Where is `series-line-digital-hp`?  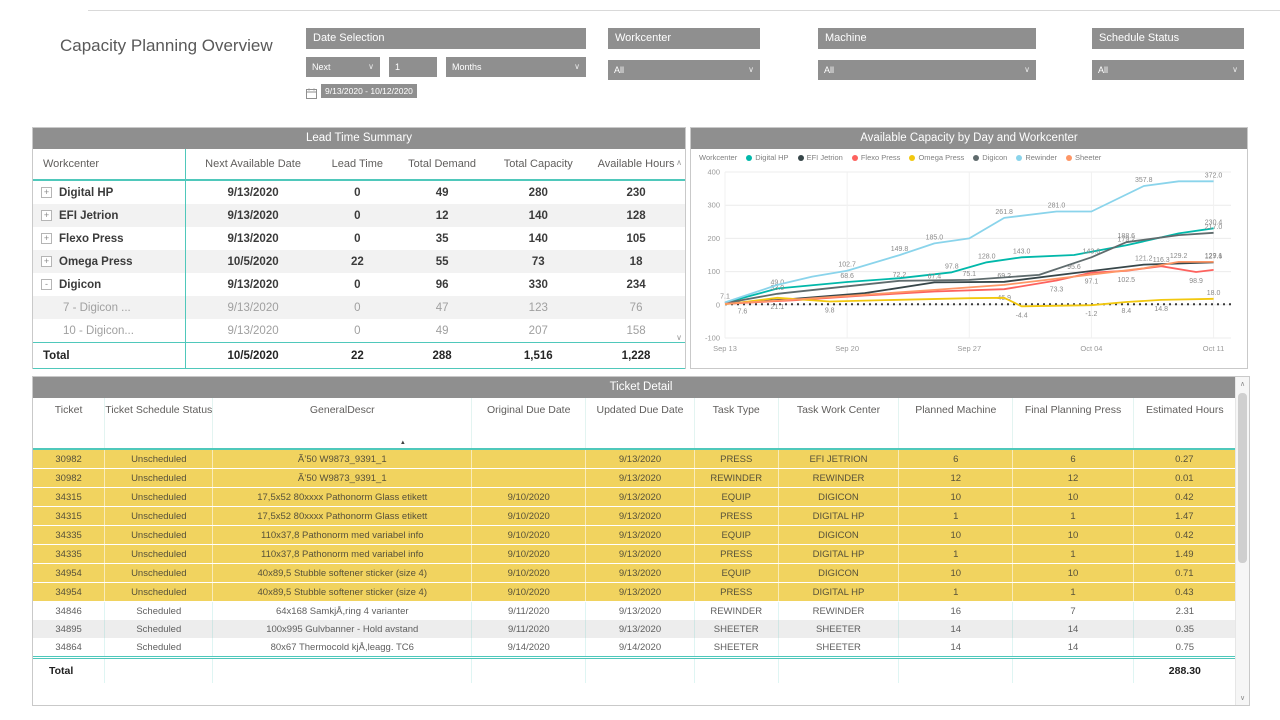
series-line-digital-hp is located at coordinates (969, 265).